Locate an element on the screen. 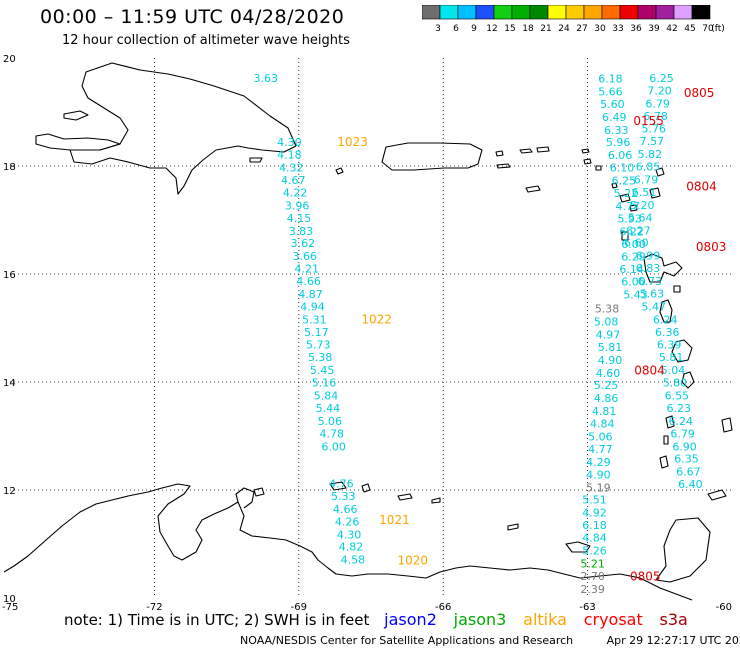 The height and width of the screenshot is (650, 740). wave-height-label: 4.58 is located at coordinates (353, 560).